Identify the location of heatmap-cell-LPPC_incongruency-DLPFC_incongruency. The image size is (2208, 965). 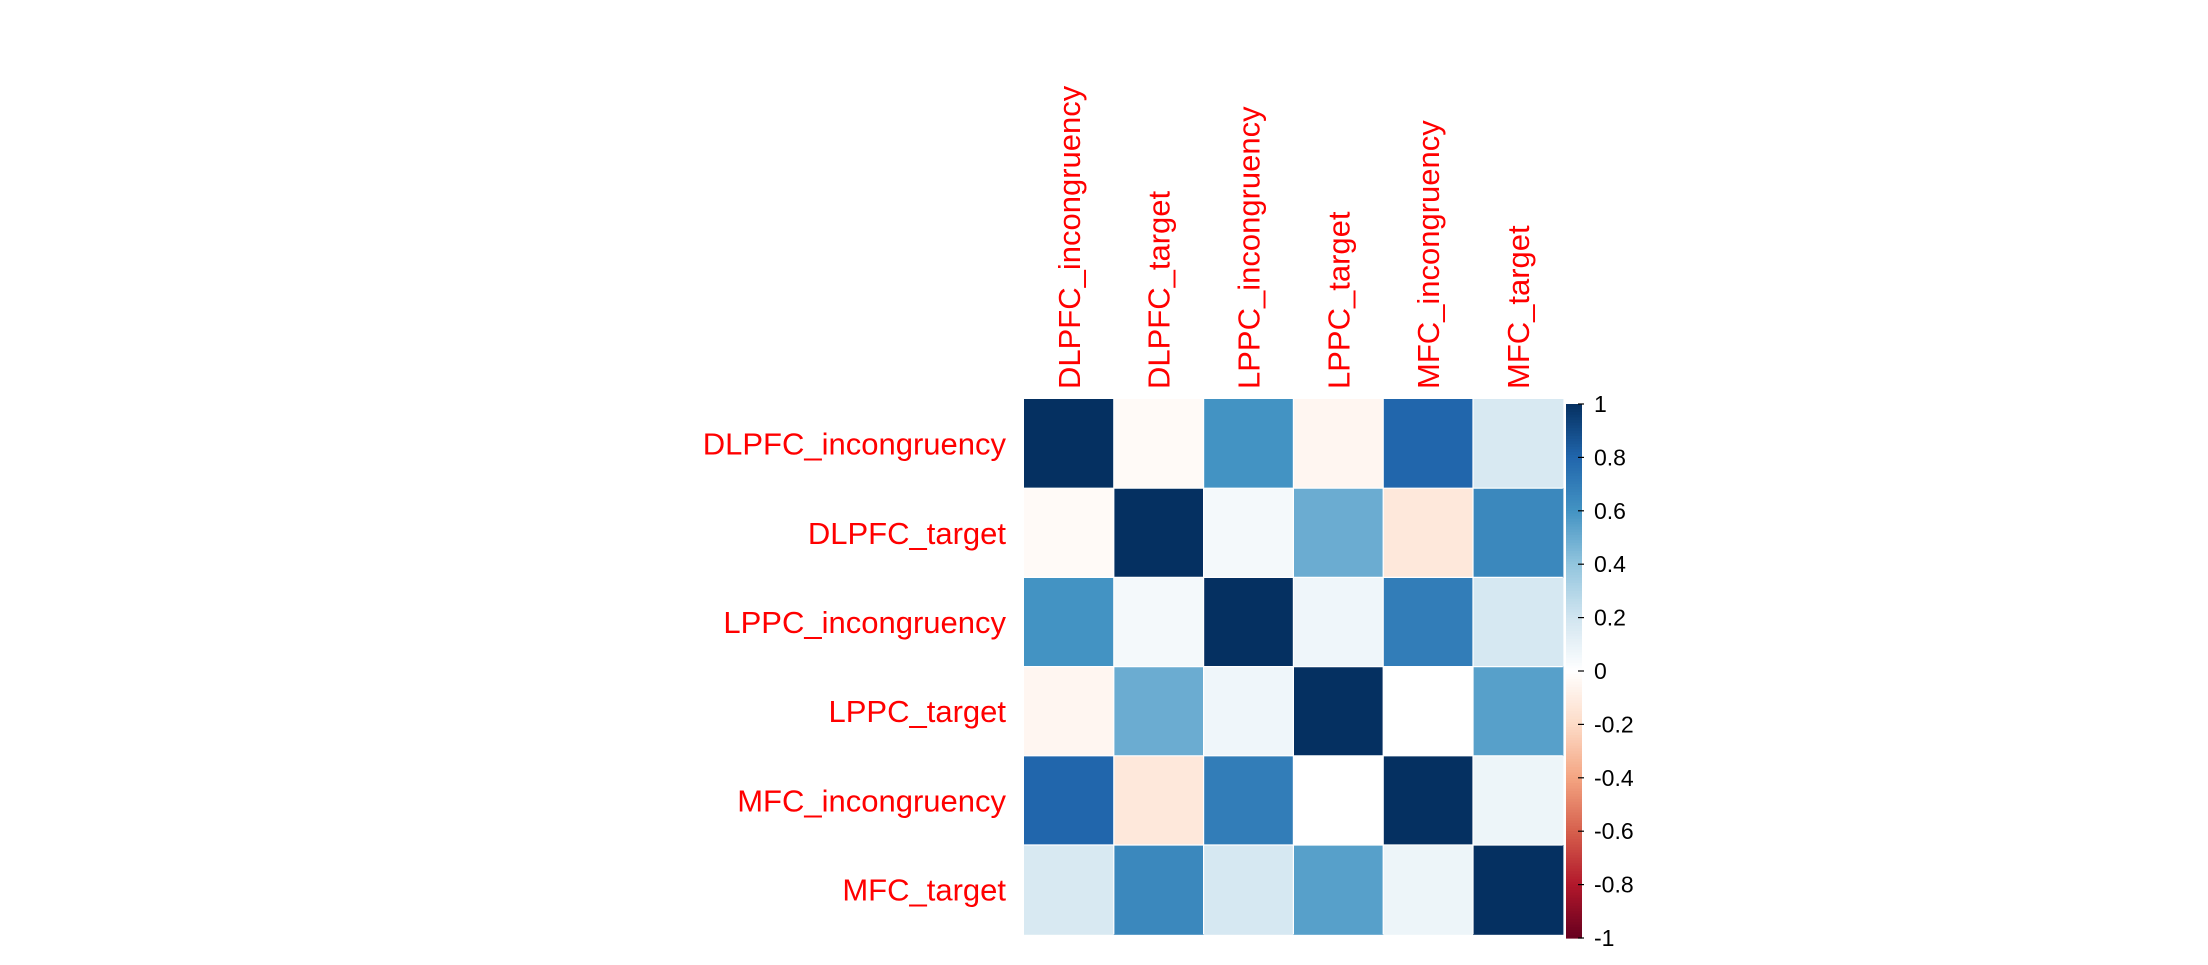
(1069, 622).